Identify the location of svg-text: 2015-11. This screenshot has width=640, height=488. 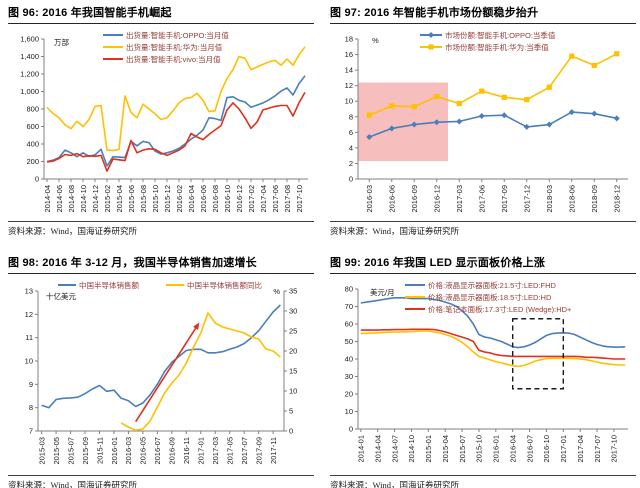
(99, 450).